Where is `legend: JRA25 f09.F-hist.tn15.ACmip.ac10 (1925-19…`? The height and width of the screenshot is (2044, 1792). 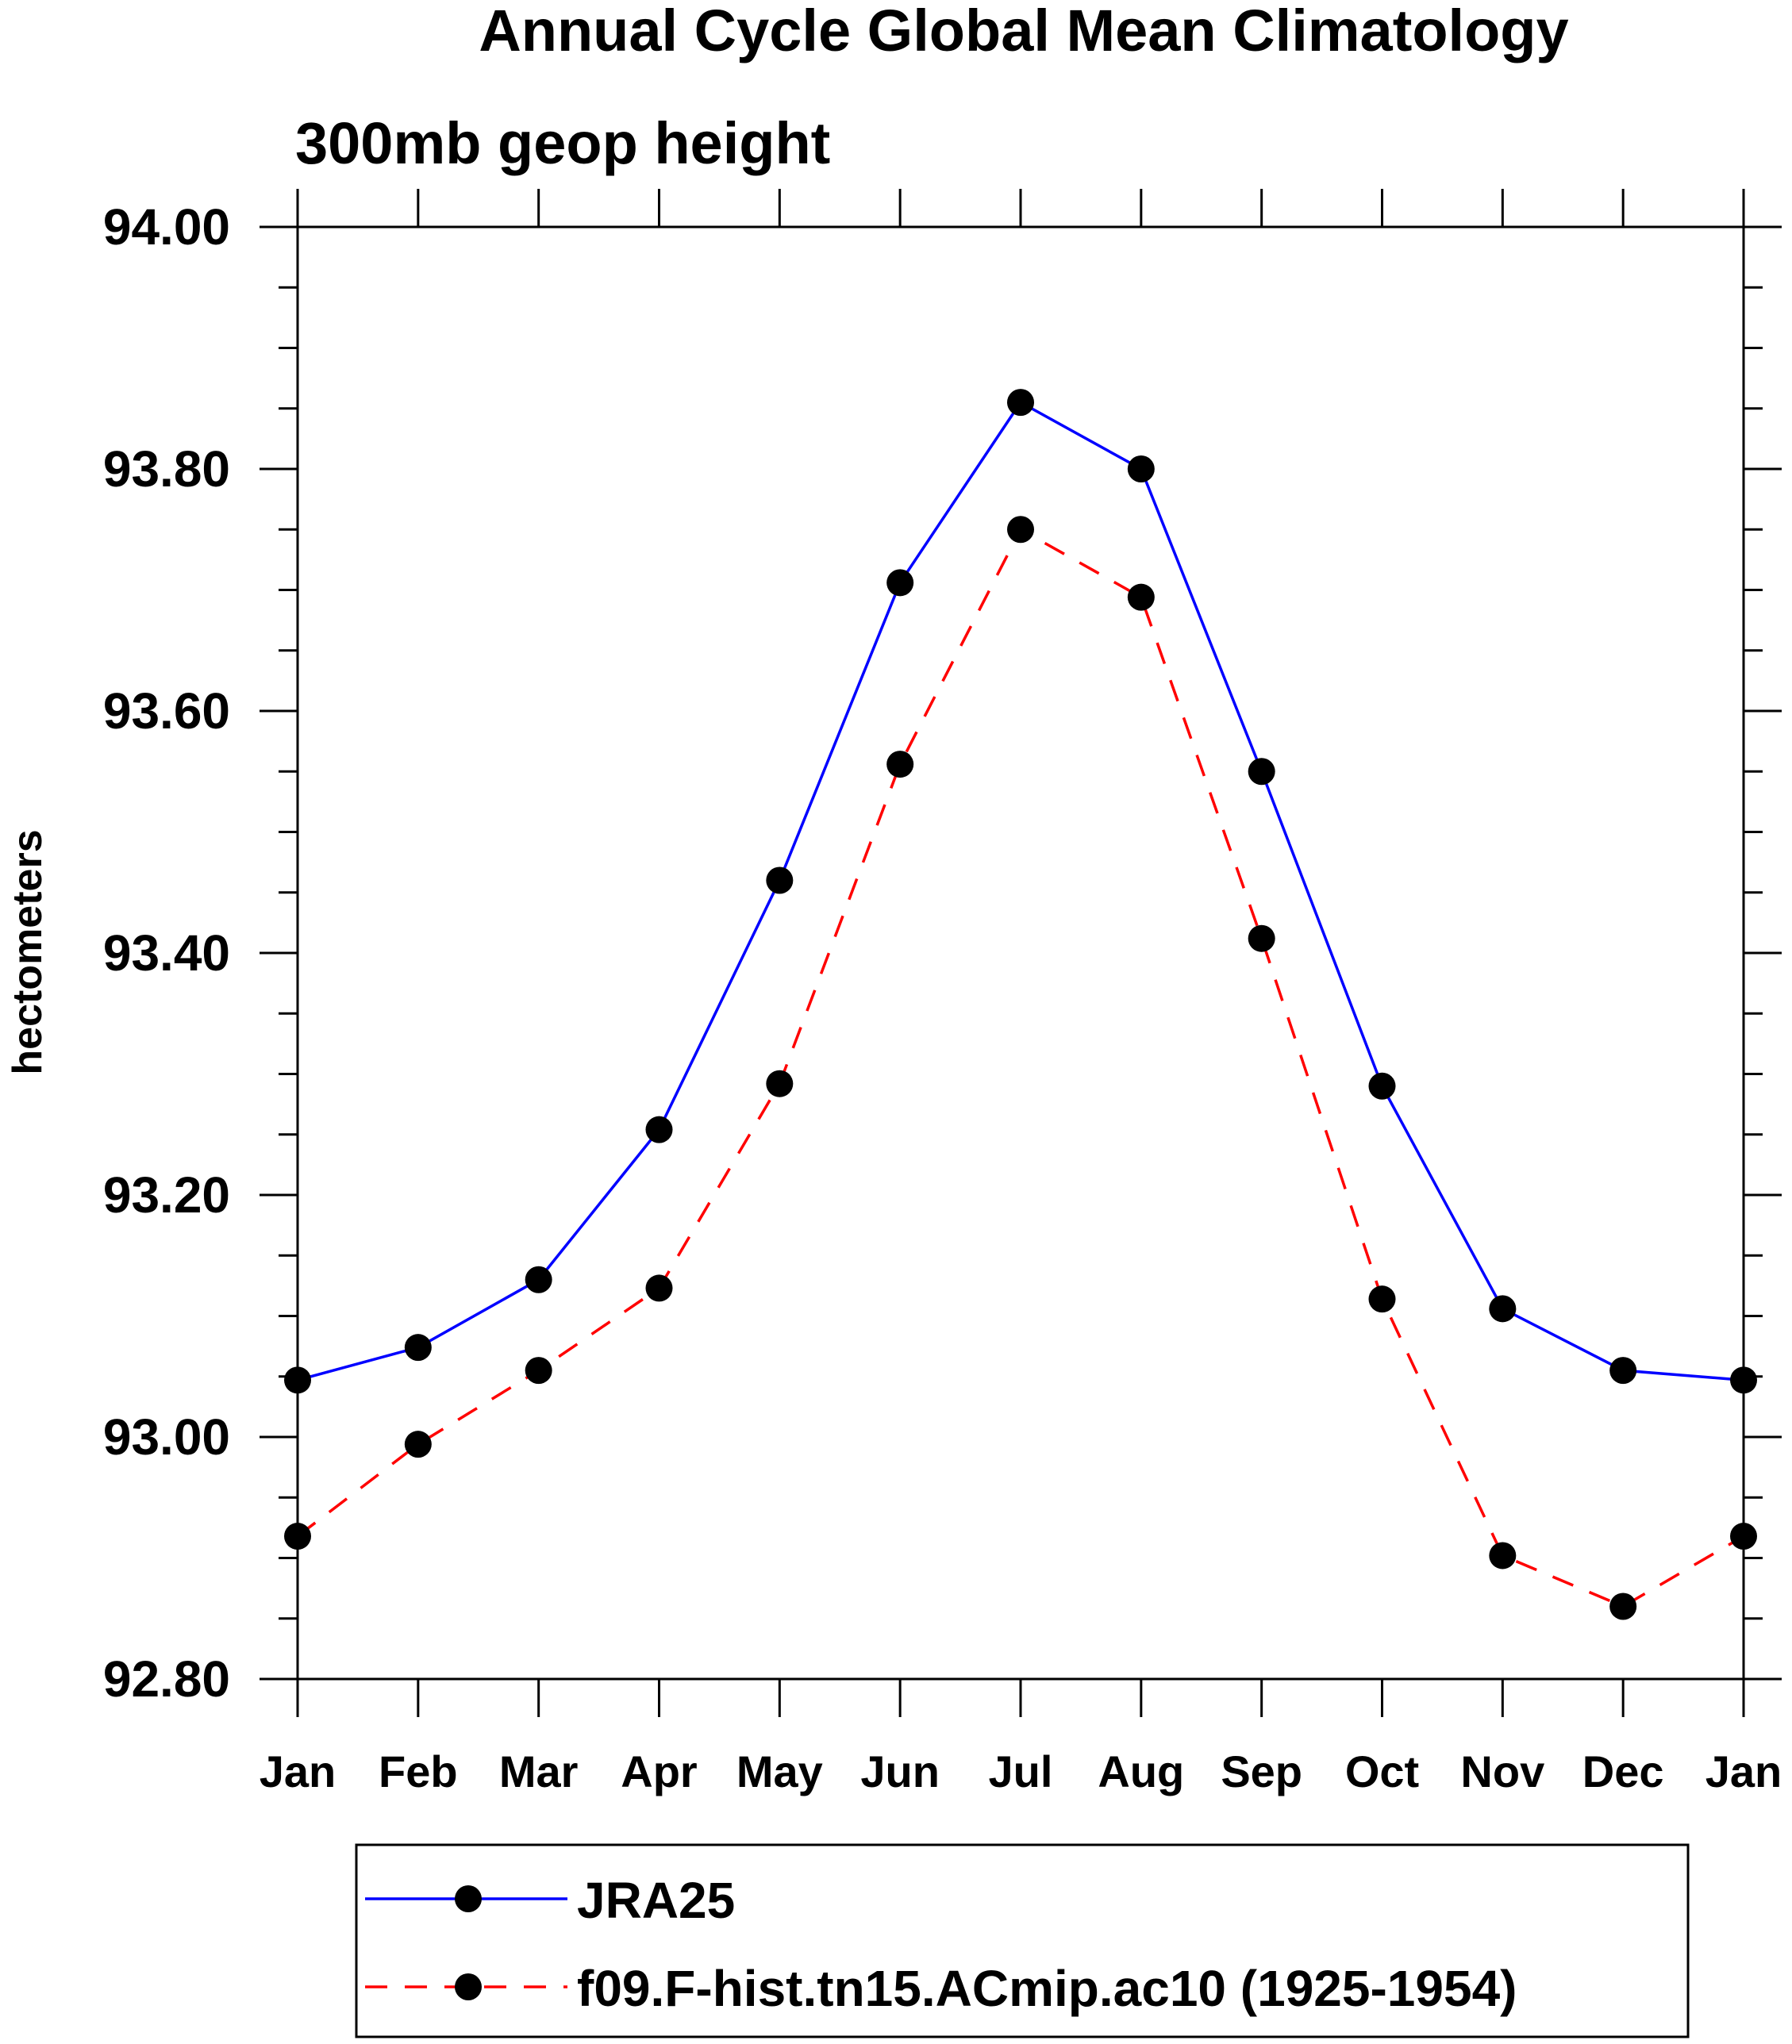 legend: JRA25 f09.F-hist.tn15.ACmip.ac10 (1925-19… is located at coordinates (1022, 1940).